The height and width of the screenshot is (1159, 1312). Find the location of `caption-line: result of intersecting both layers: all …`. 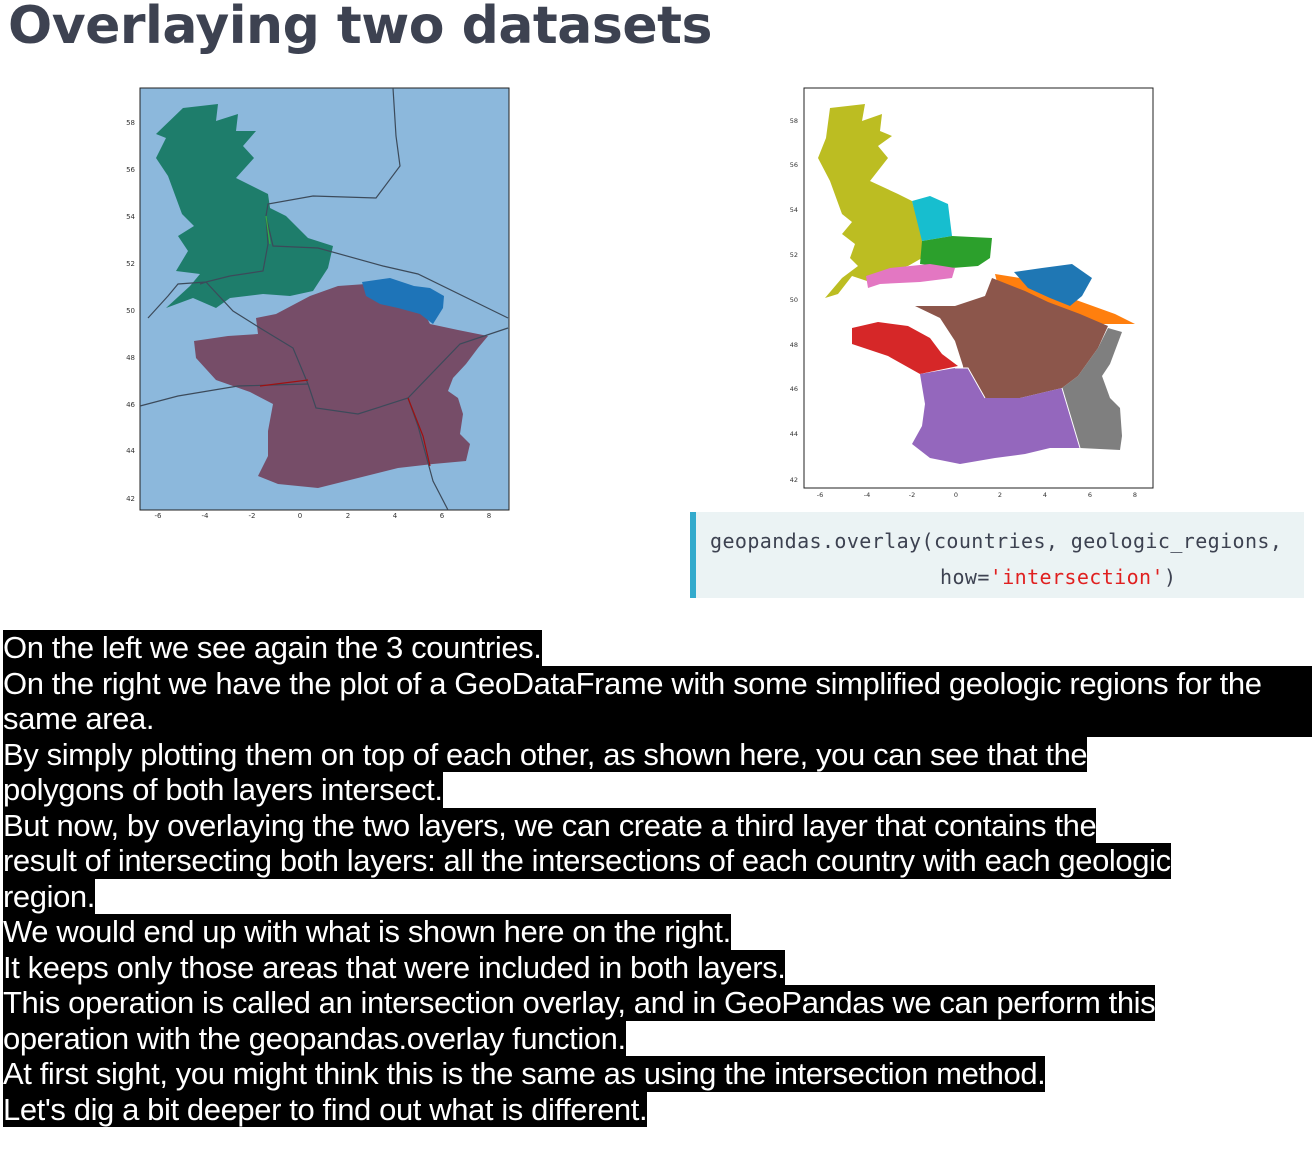

caption-line: result of intersecting both layers: all … is located at coordinates (587, 861).